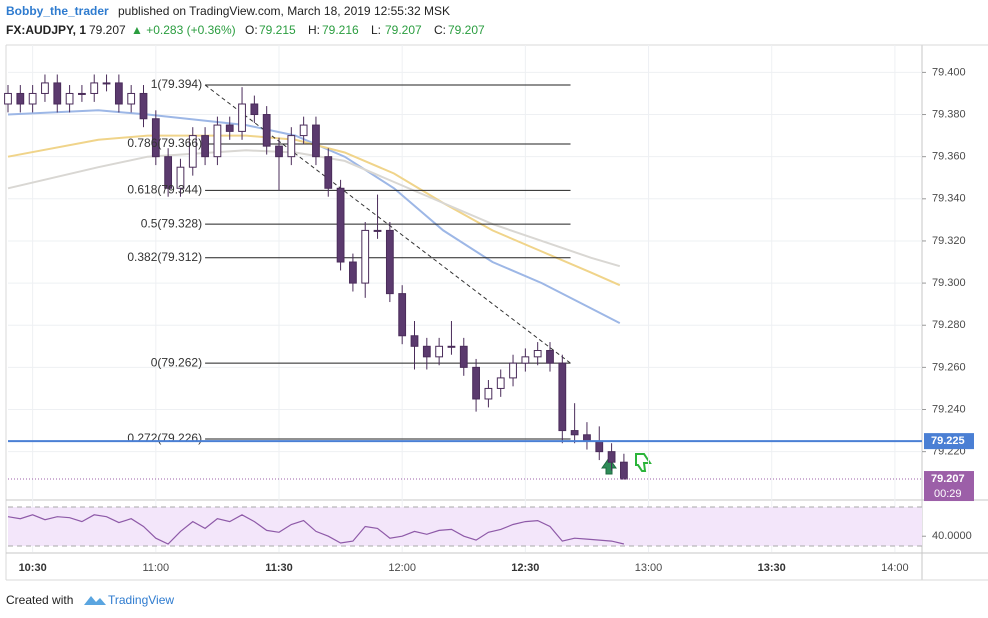  I want to click on y-tick-label: 79.280, so click(949, 325).